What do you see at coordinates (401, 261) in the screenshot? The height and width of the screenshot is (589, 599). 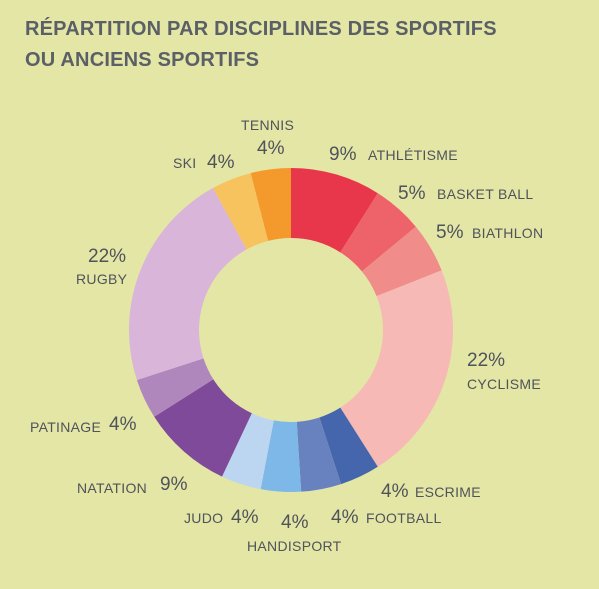 I see `slice-biathlon` at bounding box center [401, 261].